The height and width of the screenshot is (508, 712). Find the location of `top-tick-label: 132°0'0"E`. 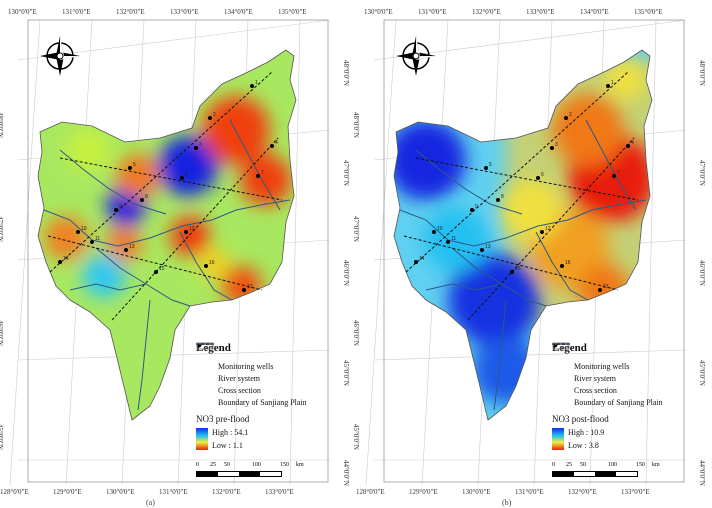

top-tick-label: 132°0'0"E is located at coordinates (486, 12).